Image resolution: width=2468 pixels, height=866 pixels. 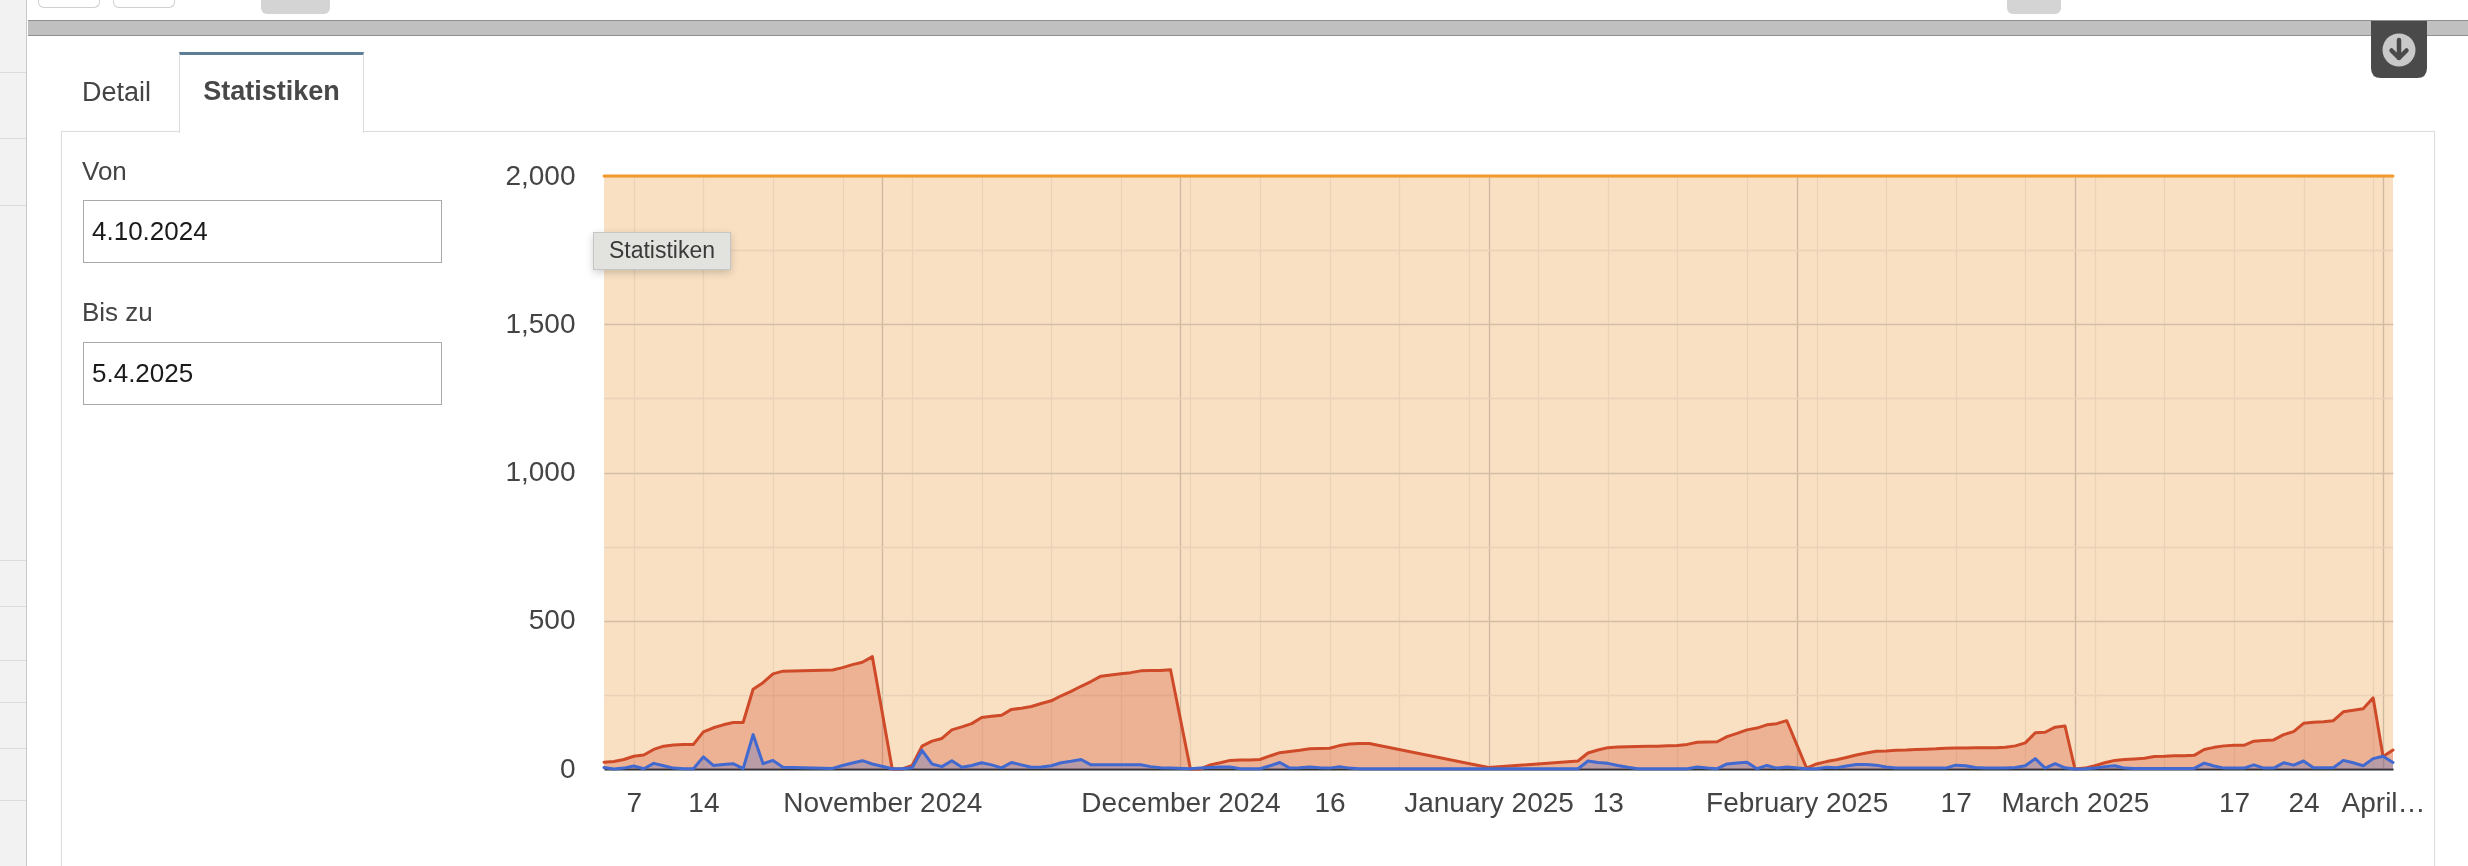 What do you see at coordinates (634, 802) in the screenshot?
I see `x-tick-label: 7` at bounding box center [634, 802].